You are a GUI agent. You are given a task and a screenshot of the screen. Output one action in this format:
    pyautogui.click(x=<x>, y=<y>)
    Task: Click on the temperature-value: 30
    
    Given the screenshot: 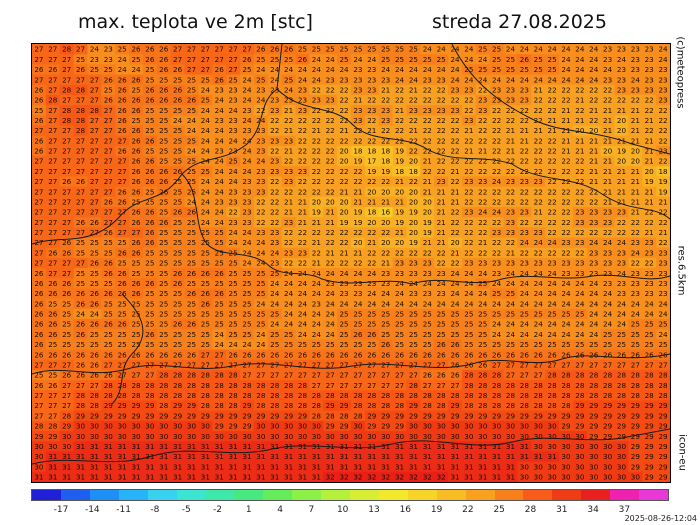 What is the action you would take?
    pyautogui.click(x=178, y=436)
    